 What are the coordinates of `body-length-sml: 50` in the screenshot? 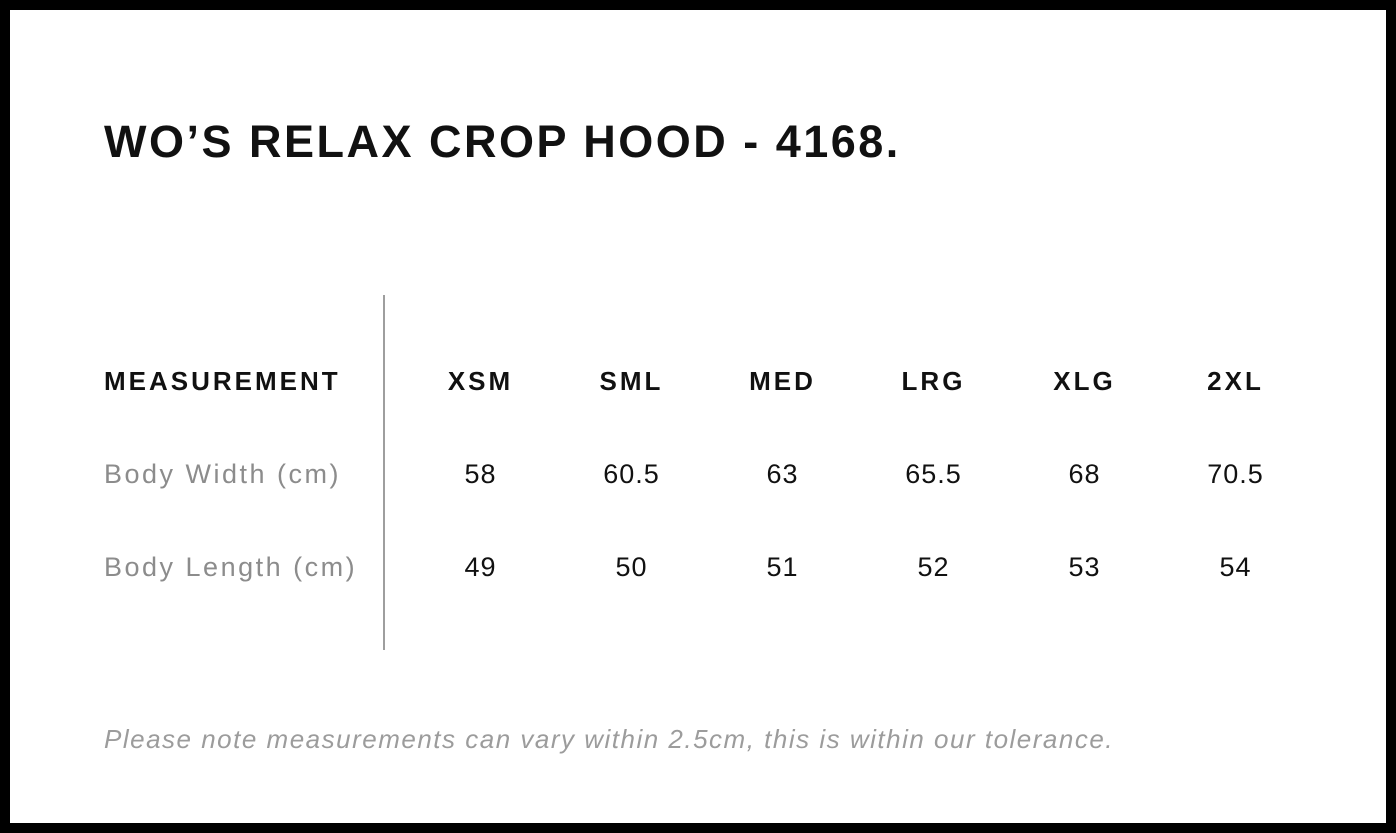 It's located at (631, 567).